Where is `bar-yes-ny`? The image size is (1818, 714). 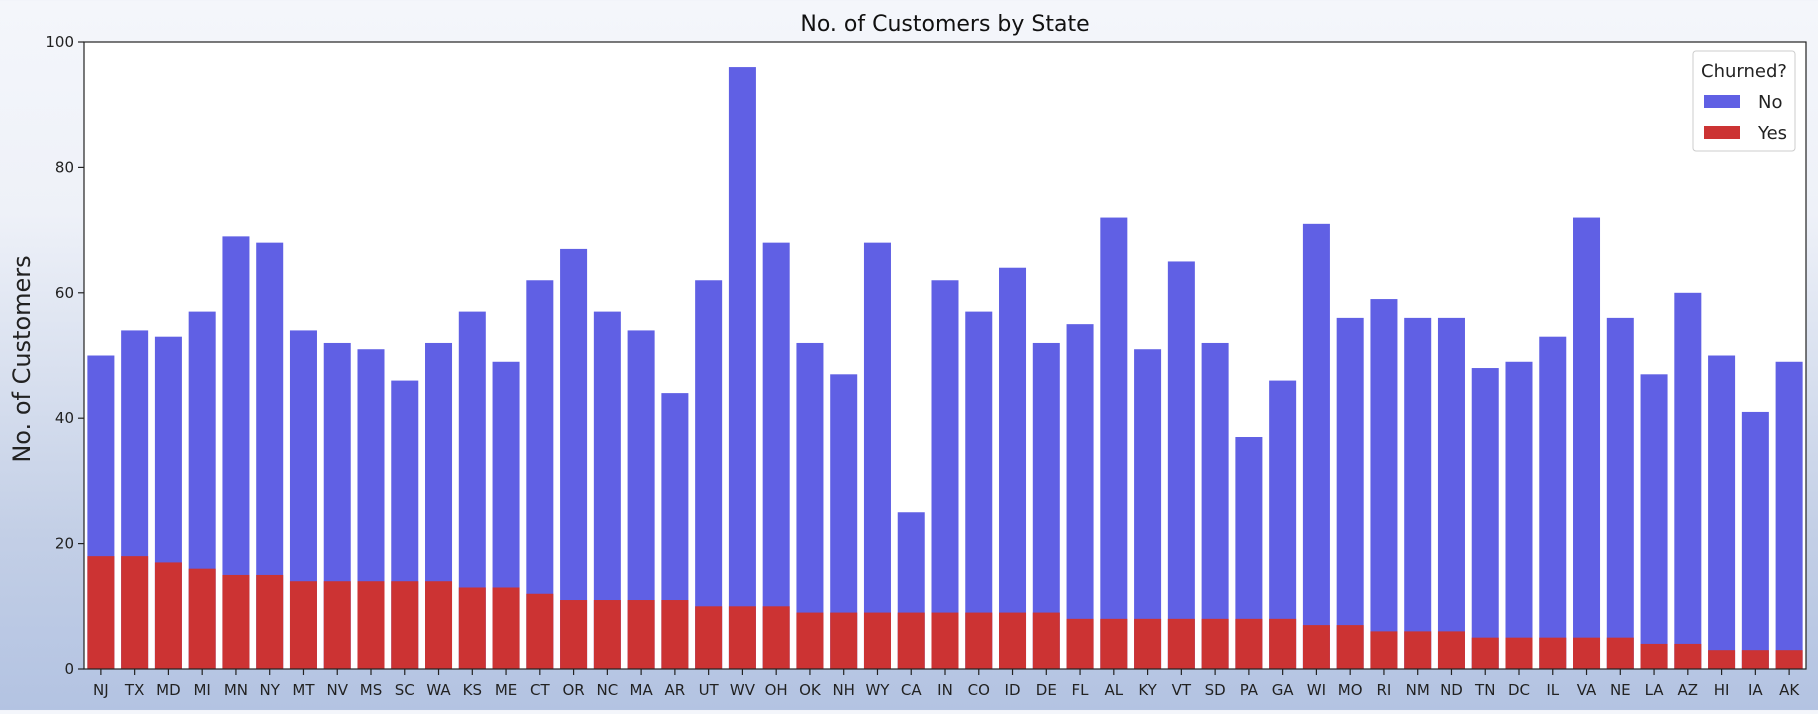
bar-yes-ny is located at coordinates (270, 621).